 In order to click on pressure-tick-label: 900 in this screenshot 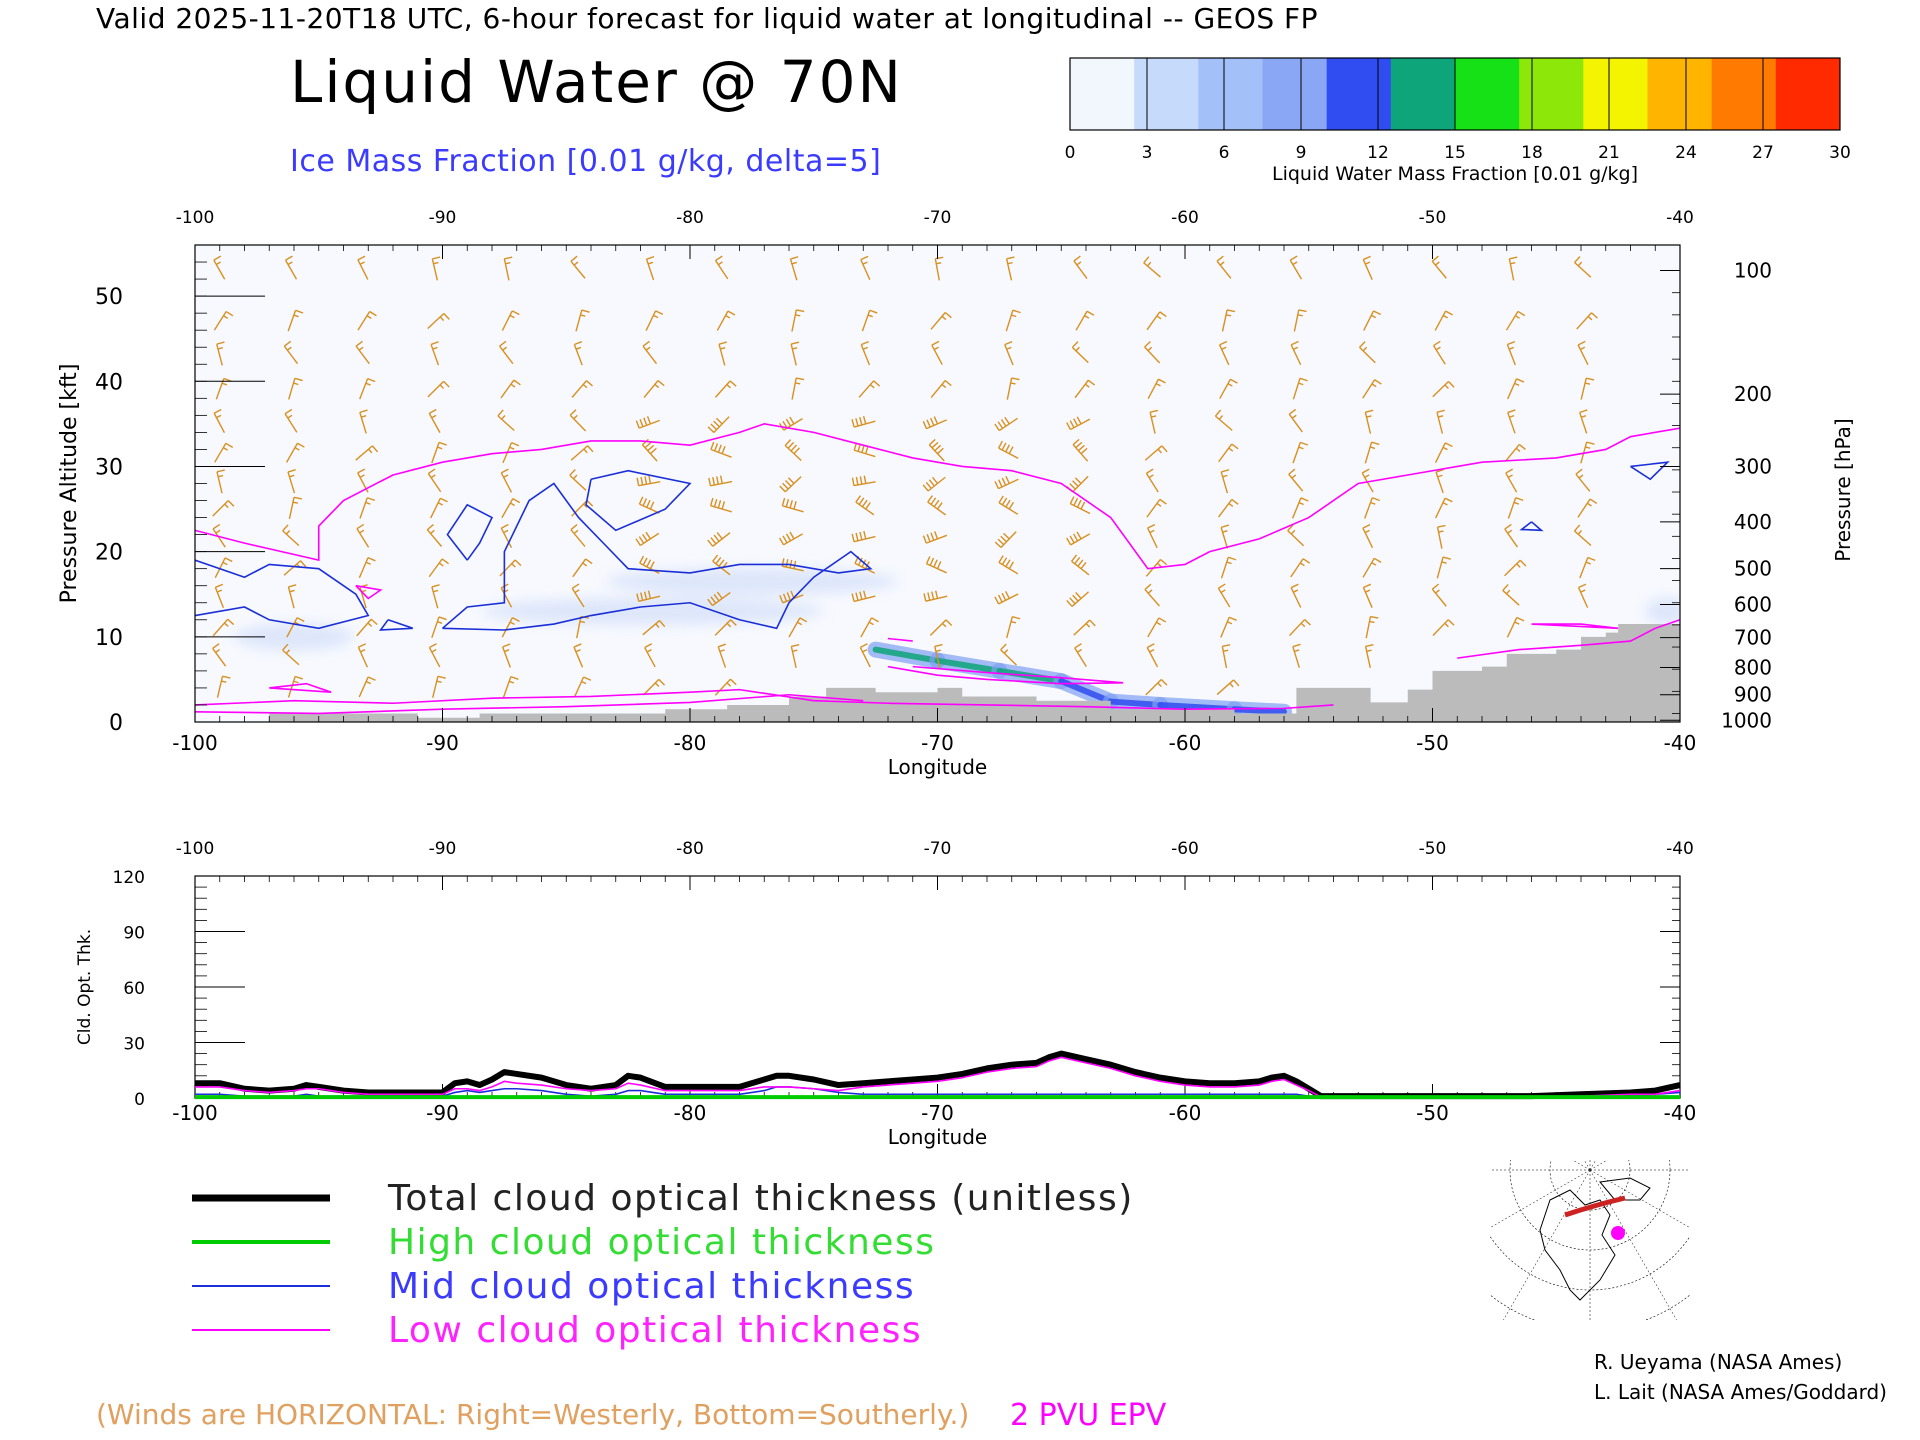, I will do `click(1753, 695)`.